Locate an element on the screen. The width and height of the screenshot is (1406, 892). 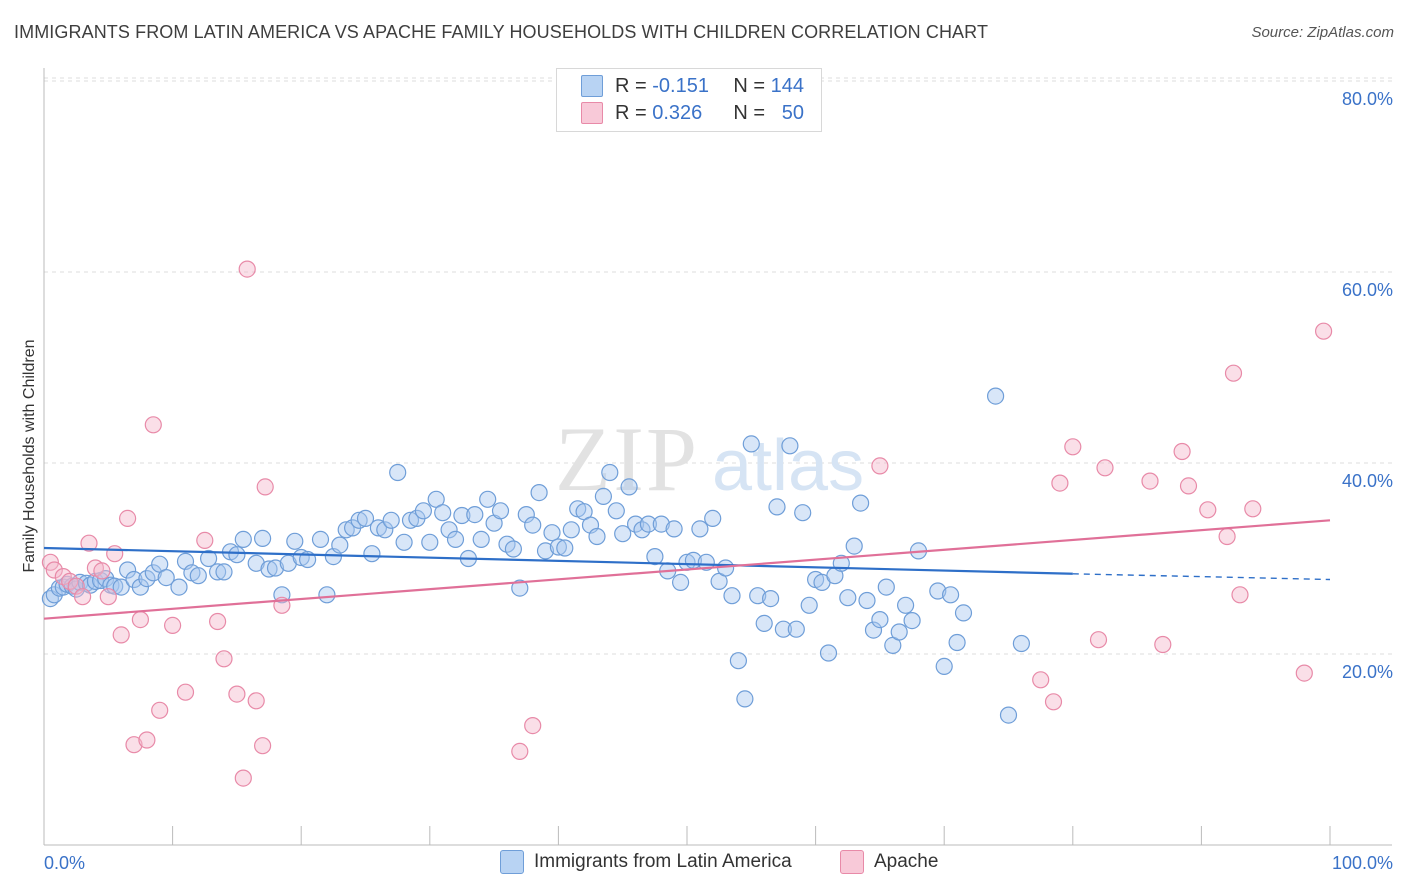
x-tick-label: 0.0% is located at coordinates (64, 863).